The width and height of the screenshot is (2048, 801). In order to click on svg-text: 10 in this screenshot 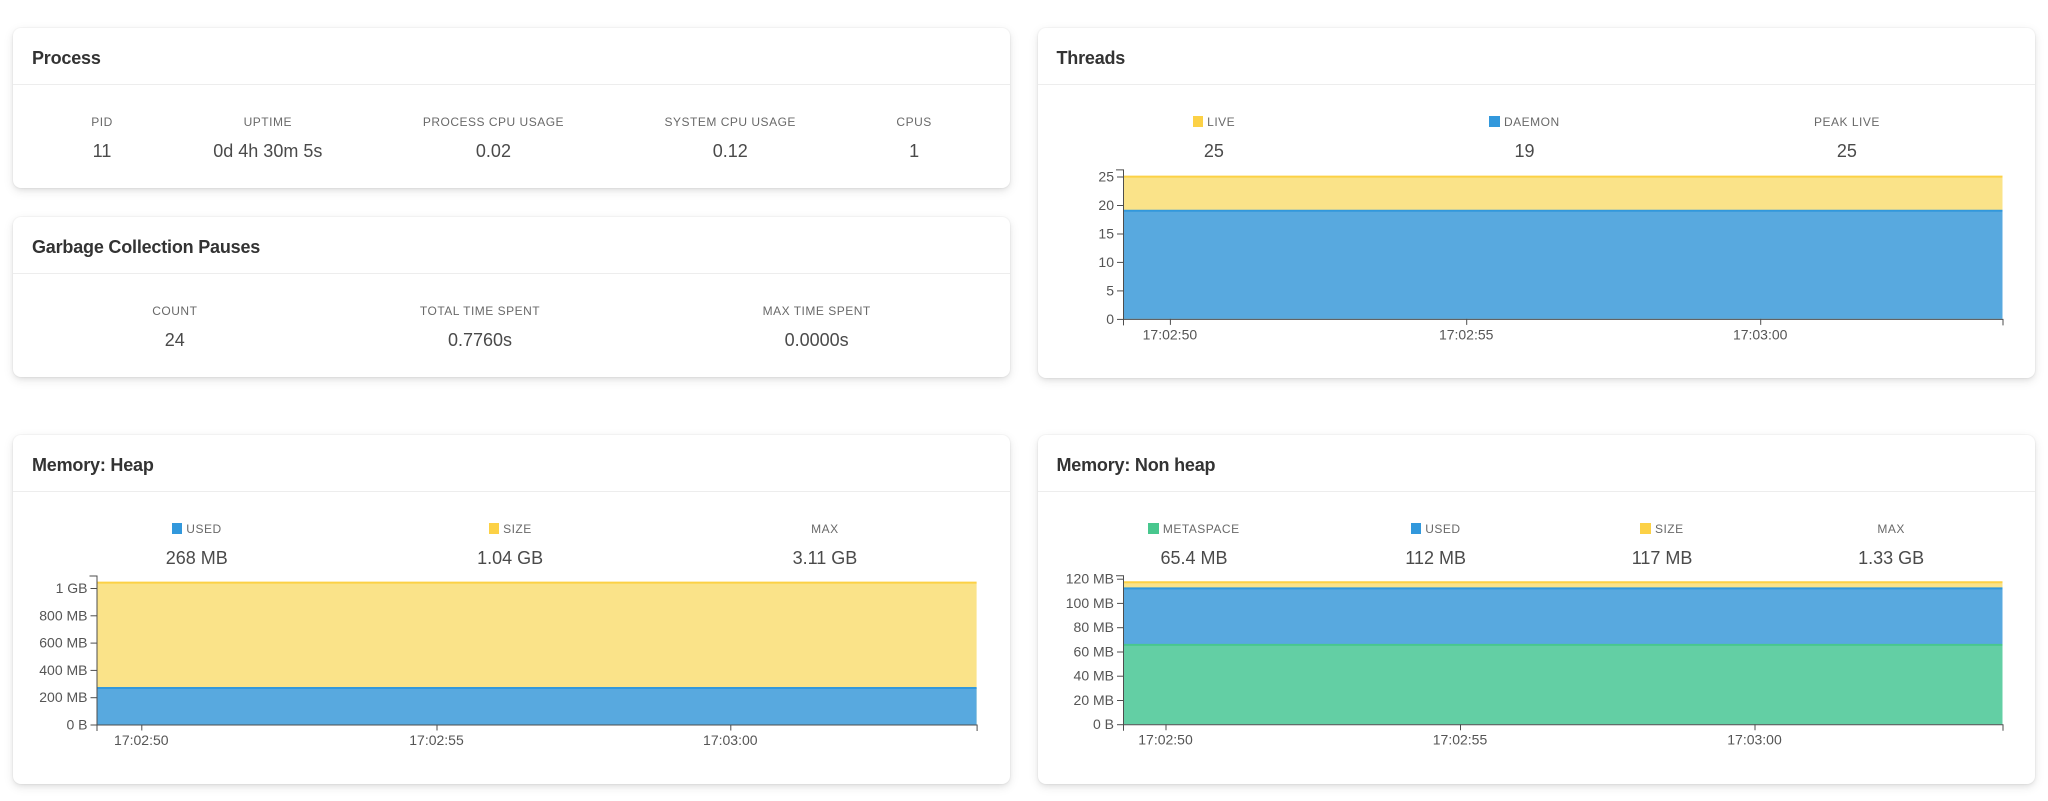, I will do `click(1106, 262)`.